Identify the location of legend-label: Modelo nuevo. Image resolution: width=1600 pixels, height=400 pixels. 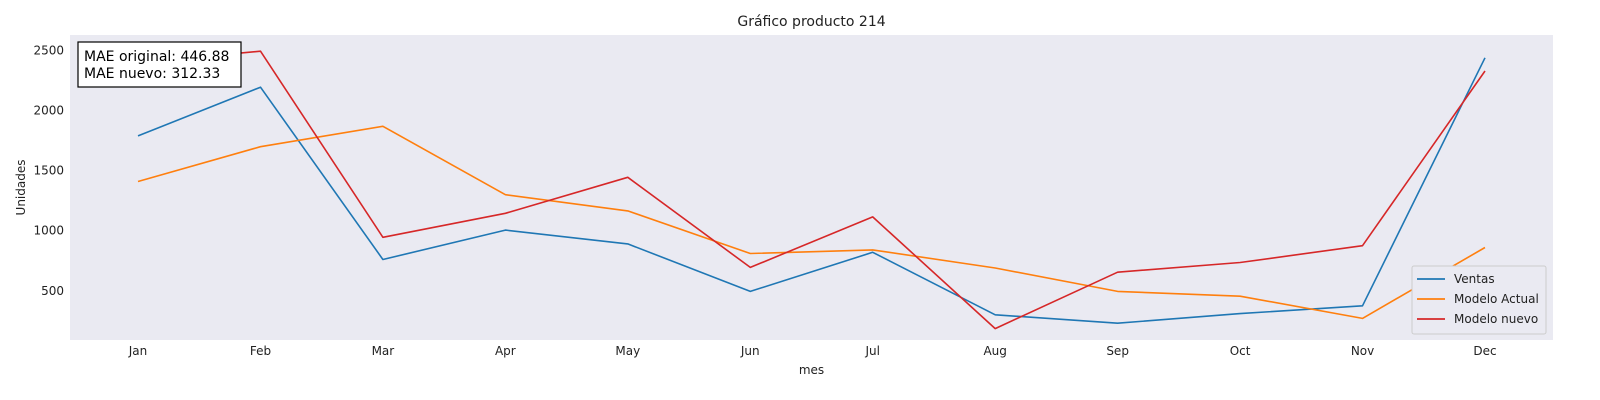
(1496, 319).